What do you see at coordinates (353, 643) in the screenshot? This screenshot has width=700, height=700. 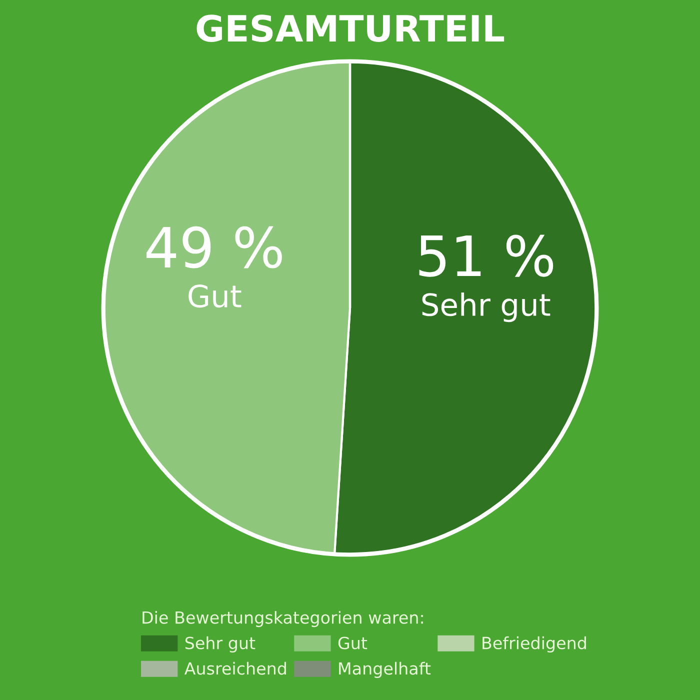 I see `legend-label: Gut` at bounding box center [353, 643].